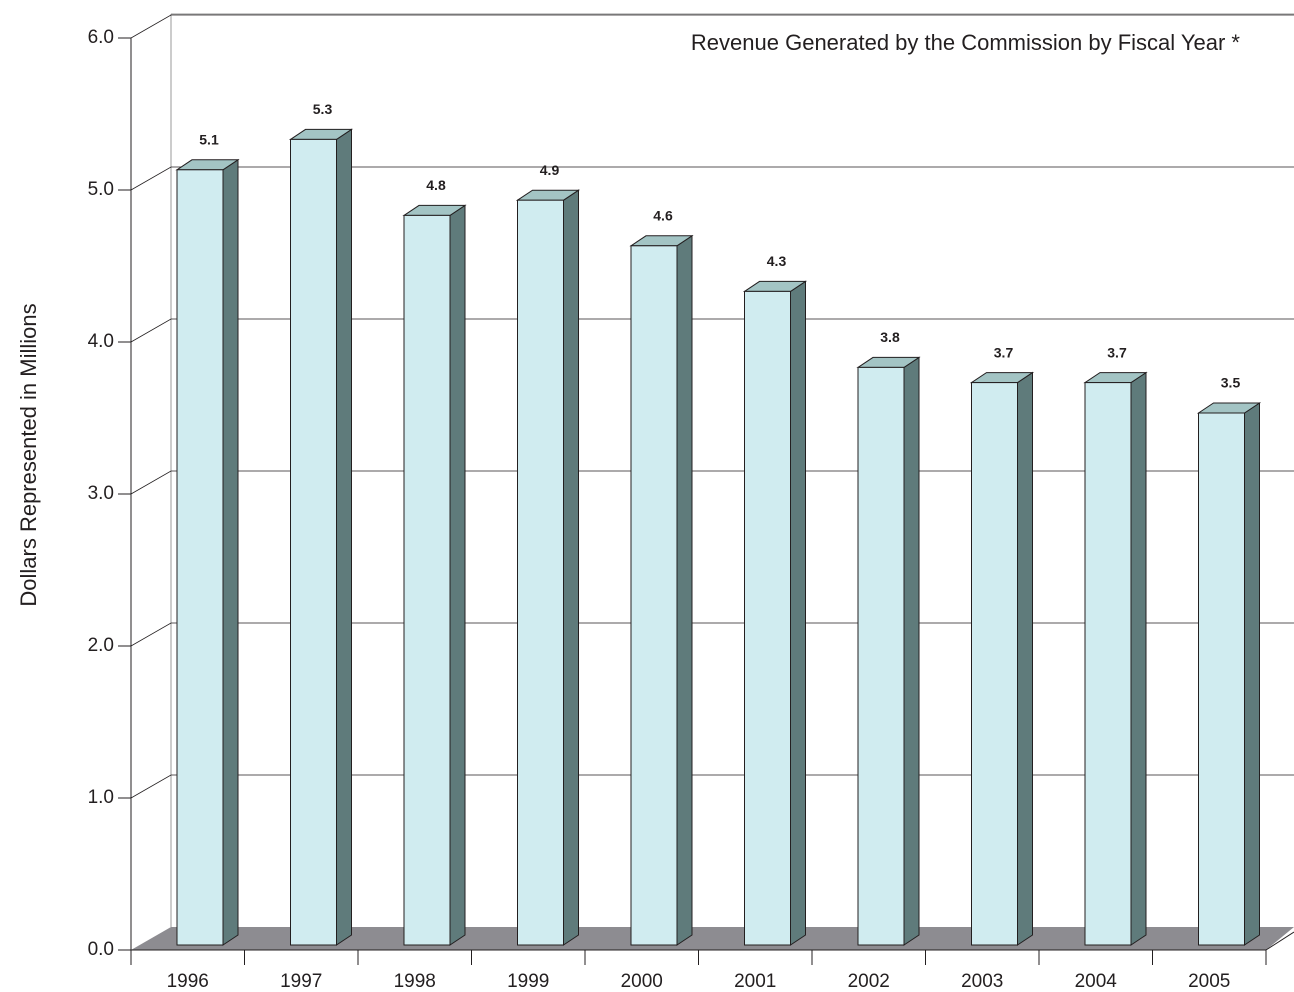  What do you see at coordinates (101, 189) in the screenshot?
I see `y-tick-label: 5.0` at bounding box center [101, 189].